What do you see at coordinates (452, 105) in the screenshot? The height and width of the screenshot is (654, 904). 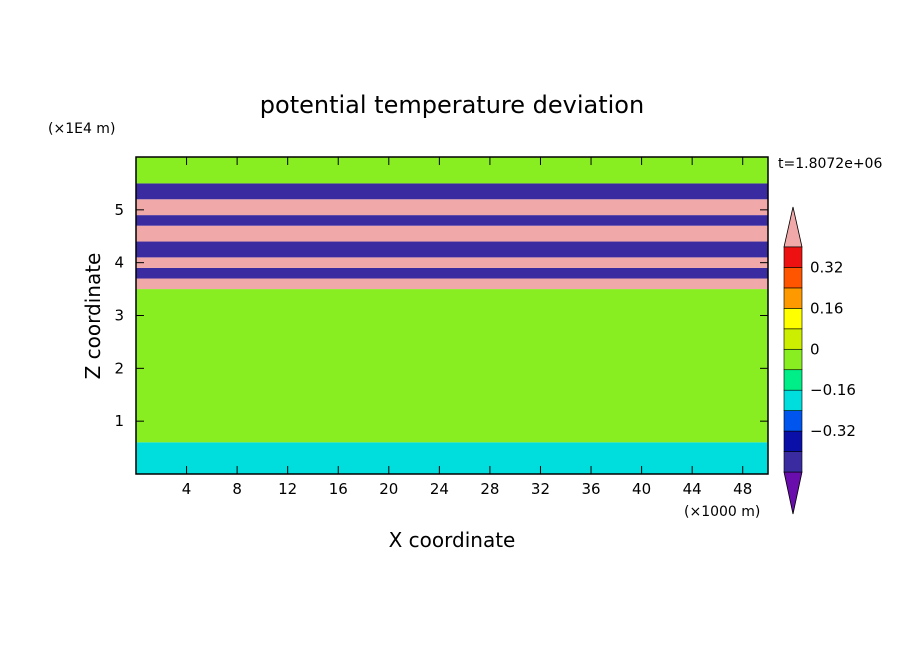 I see `chart-title: potential temperature deviation` at bounding box center [452, 105].